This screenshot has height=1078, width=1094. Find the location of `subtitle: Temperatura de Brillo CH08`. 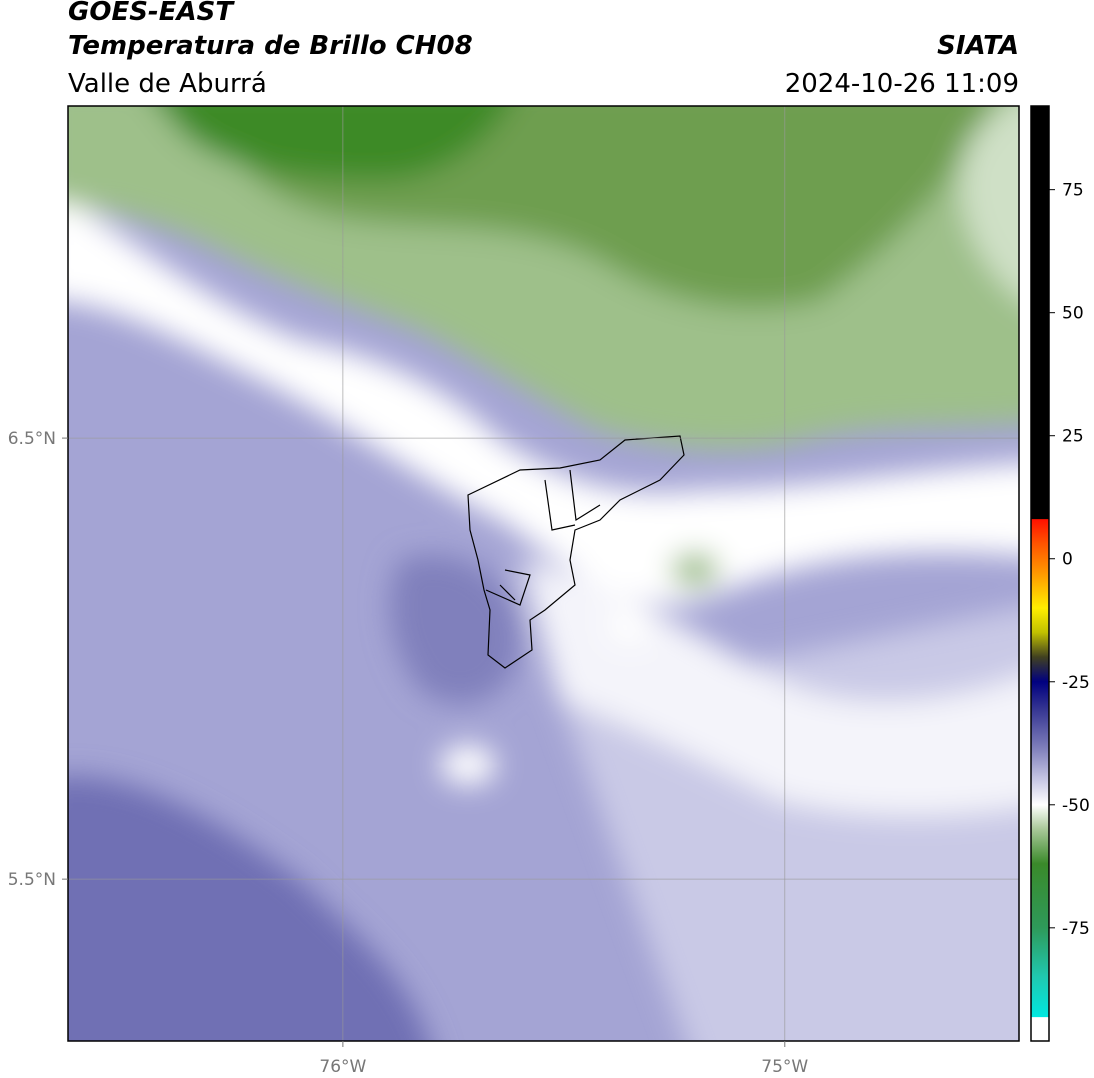

subtitle: Temperatura de Brillo CH08 is located at coordinates (270, 46).